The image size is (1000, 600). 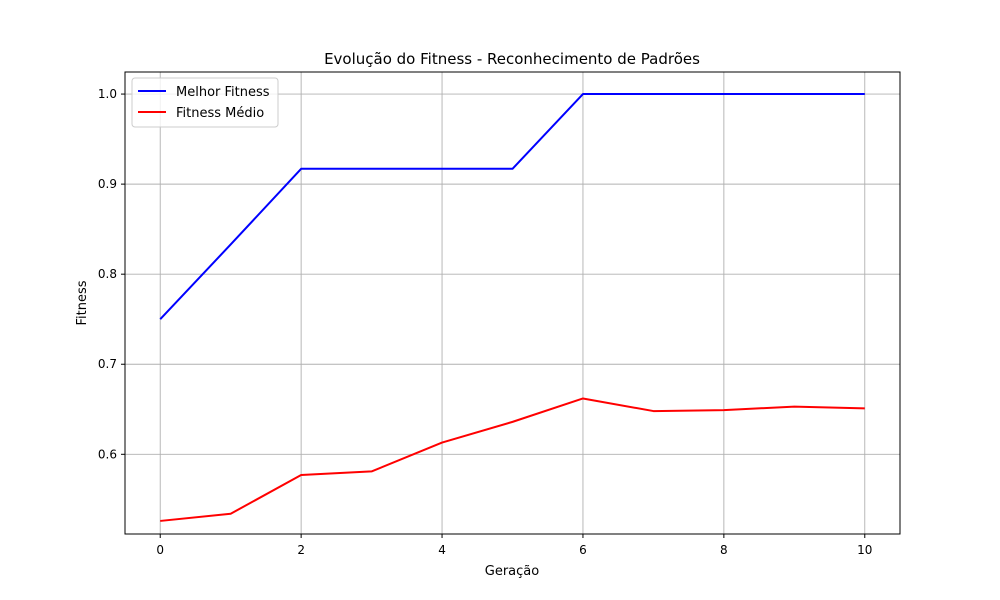 I want to click on y-tick-label: 0.9, so click(x=107, y=184).